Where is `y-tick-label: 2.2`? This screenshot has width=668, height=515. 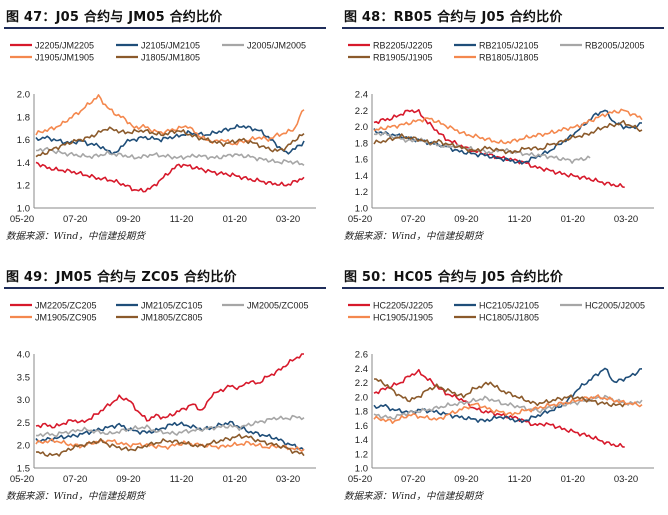
y-tick-label: 2.2 is located at coordinates (361, 383).